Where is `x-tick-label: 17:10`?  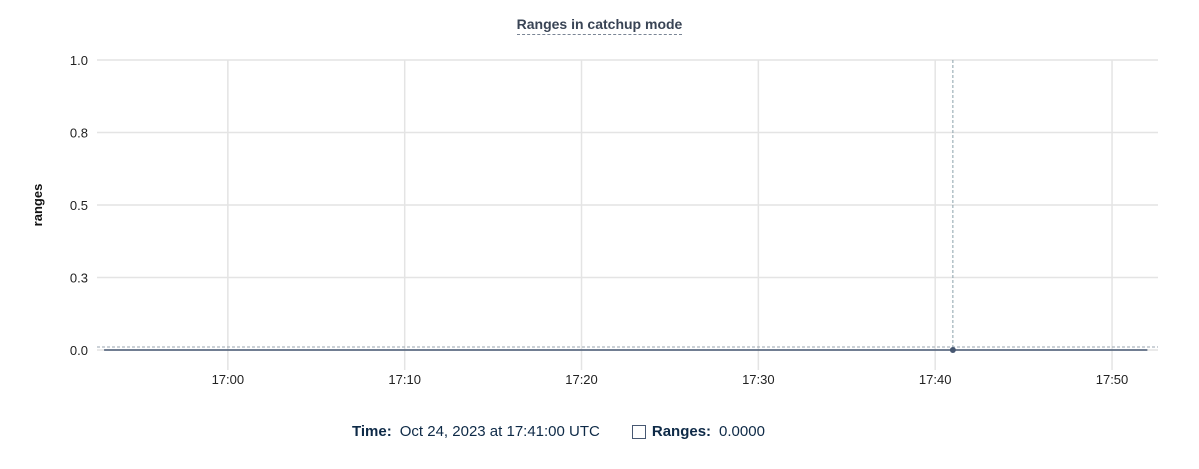
x-tick-label: 17:10 is located at coordinates (404, 379).